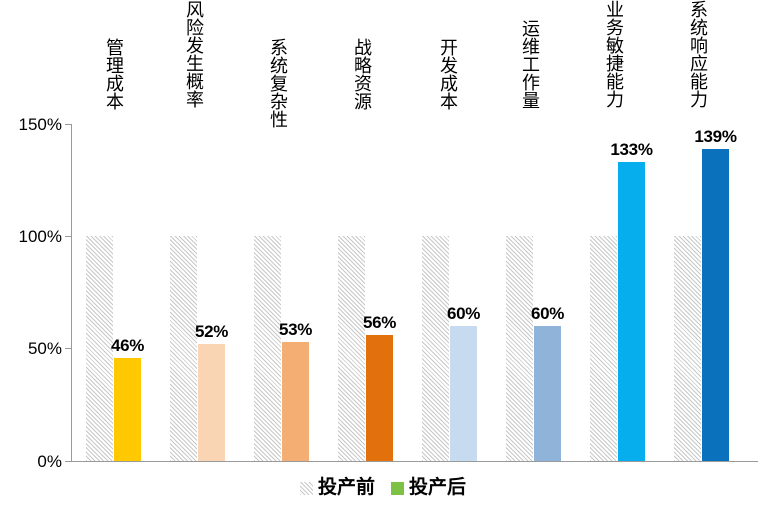 The image size is (766, 516). Describe the element at coordinates (715, 136) in the screenshot. I see `bar-value-label-7: 139%` at that location.